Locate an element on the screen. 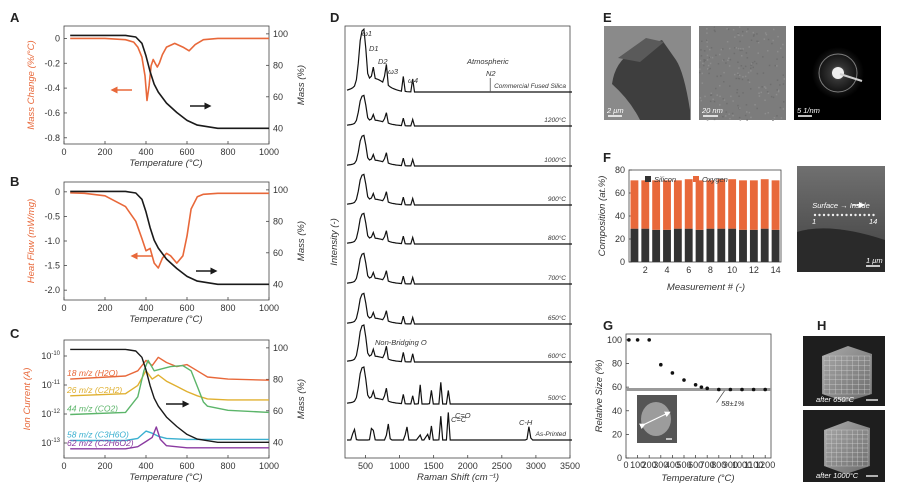 This screenshot has height=495, width=900. series-label: 62 m/z (C2H6O2) is located at coordinates (100, 443).